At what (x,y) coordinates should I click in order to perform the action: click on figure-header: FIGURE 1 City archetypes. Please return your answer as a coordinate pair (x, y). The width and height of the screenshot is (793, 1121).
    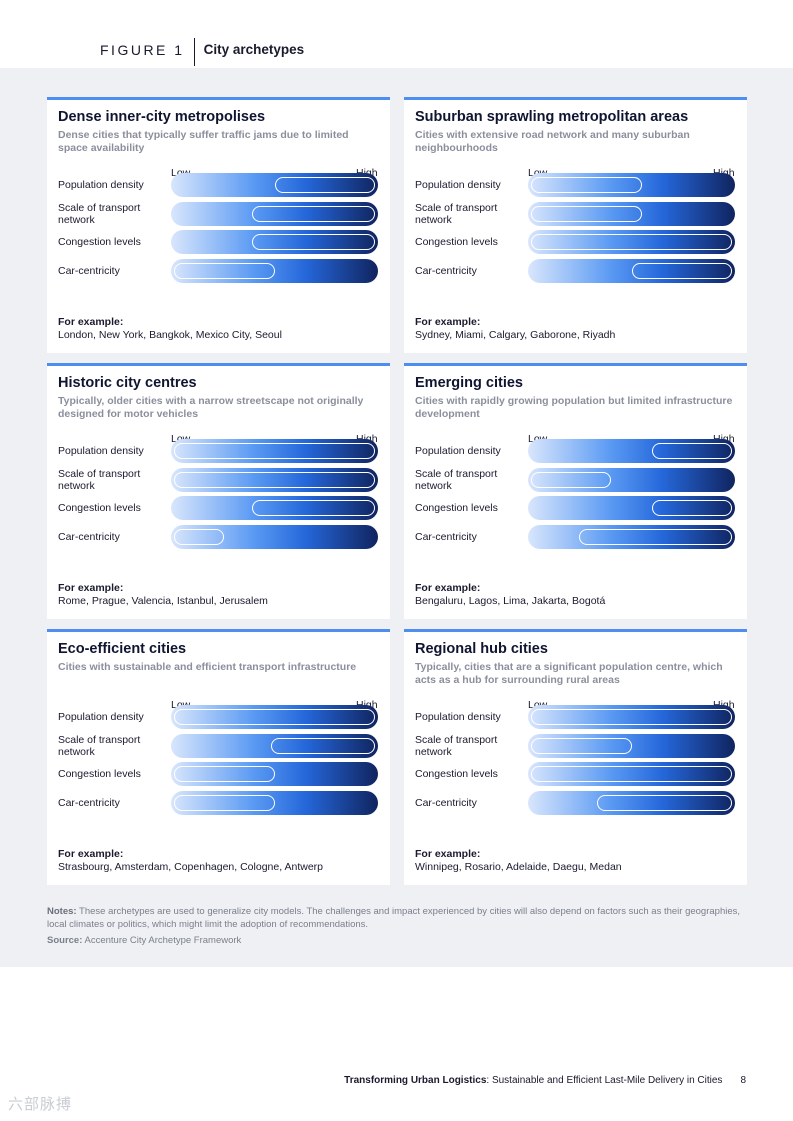
    Looking at the image, I should click on (202, 53).